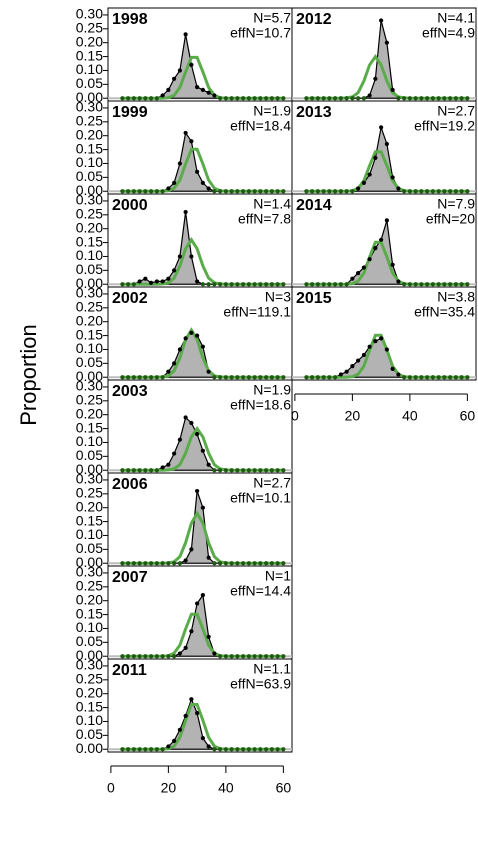 The height and width of the screenshot is (848, 478). I want to click on y-tick-label: 0.10, so click(89, 441).